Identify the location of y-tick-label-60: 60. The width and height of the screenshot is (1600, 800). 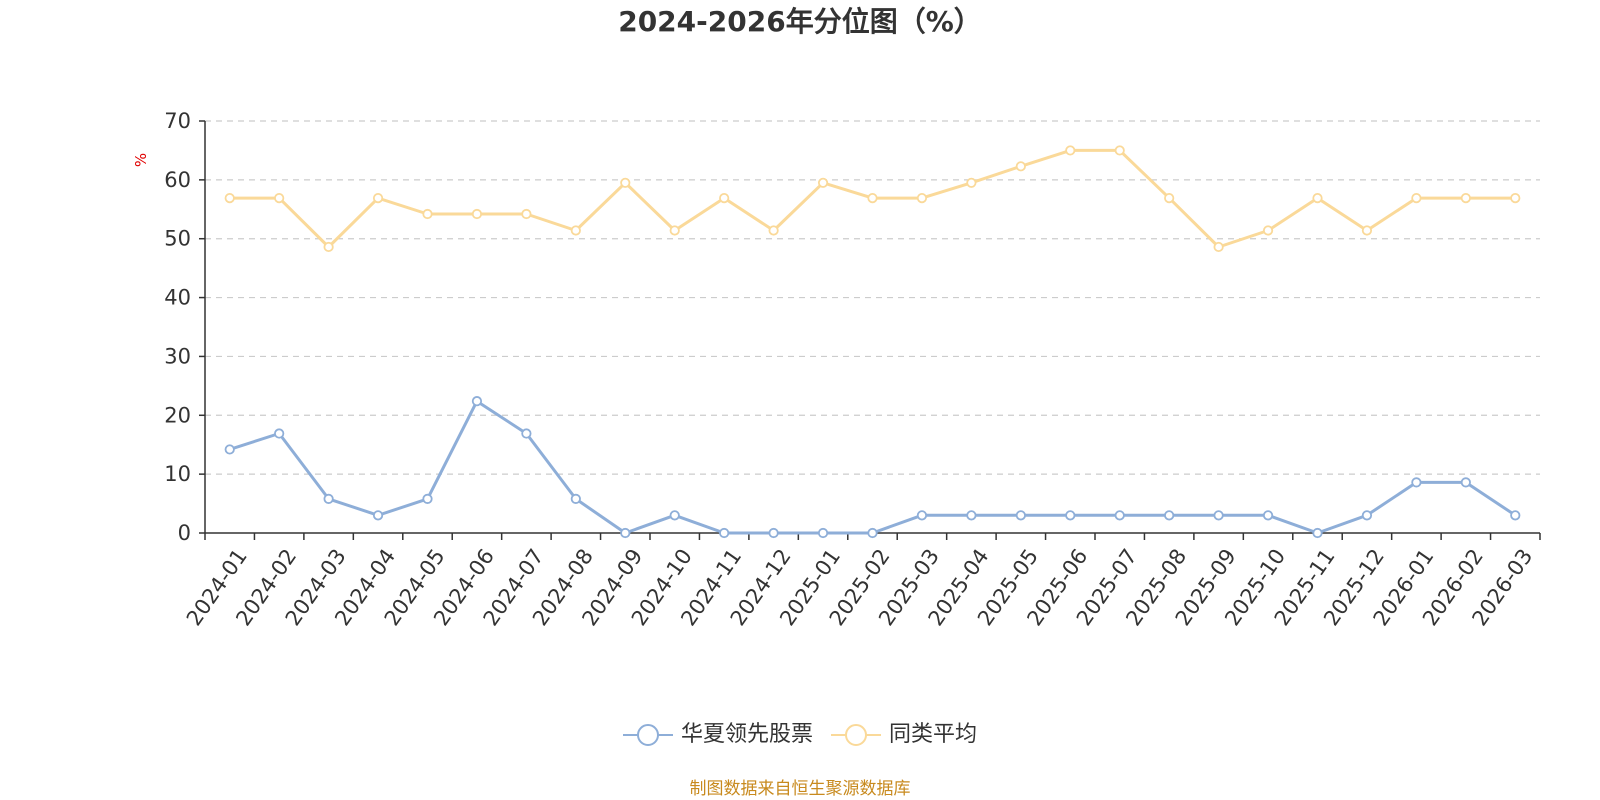
(177, 180).